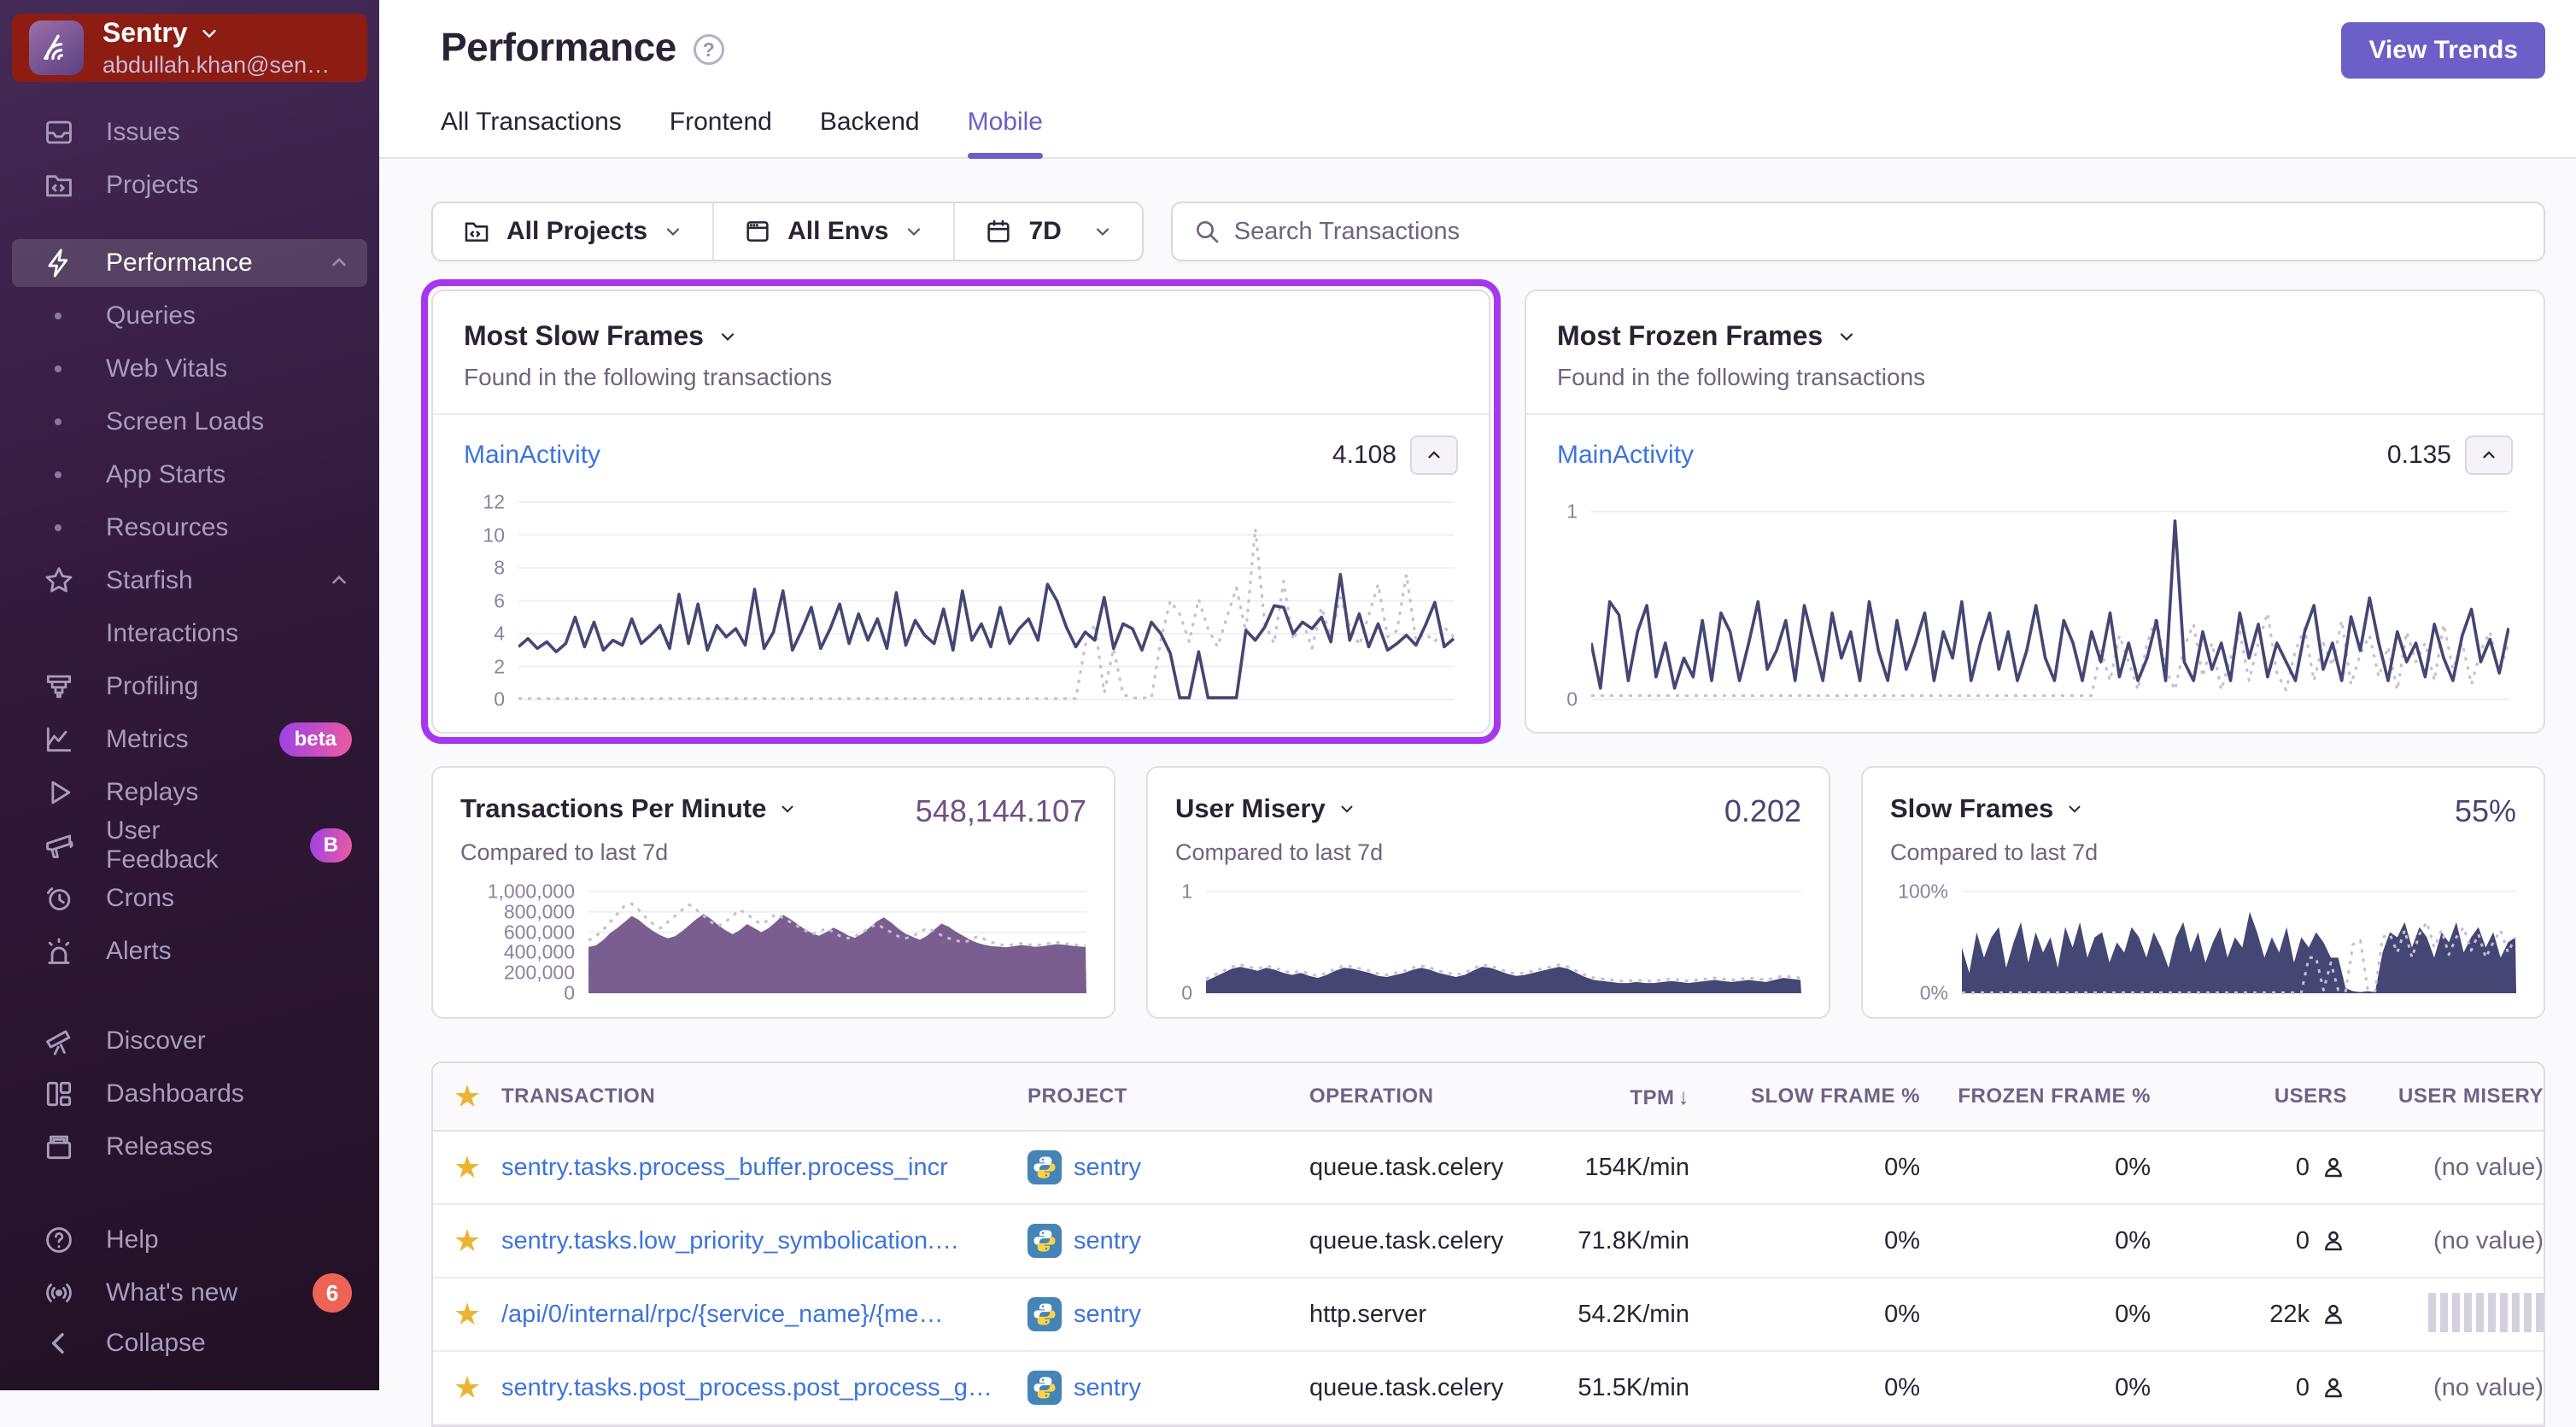  I want to click on y-axis-label: 10, so click(484, 535).